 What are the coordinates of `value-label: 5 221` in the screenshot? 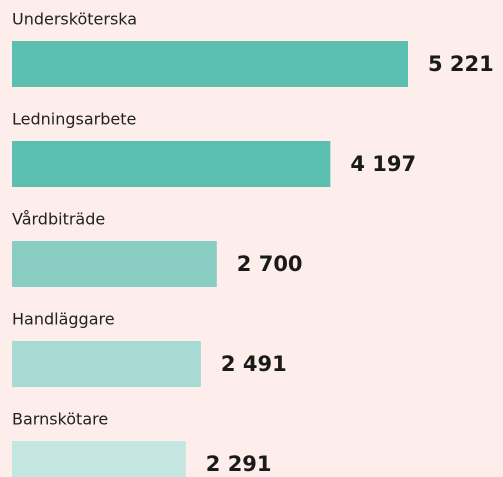 It's located at (461, 64).